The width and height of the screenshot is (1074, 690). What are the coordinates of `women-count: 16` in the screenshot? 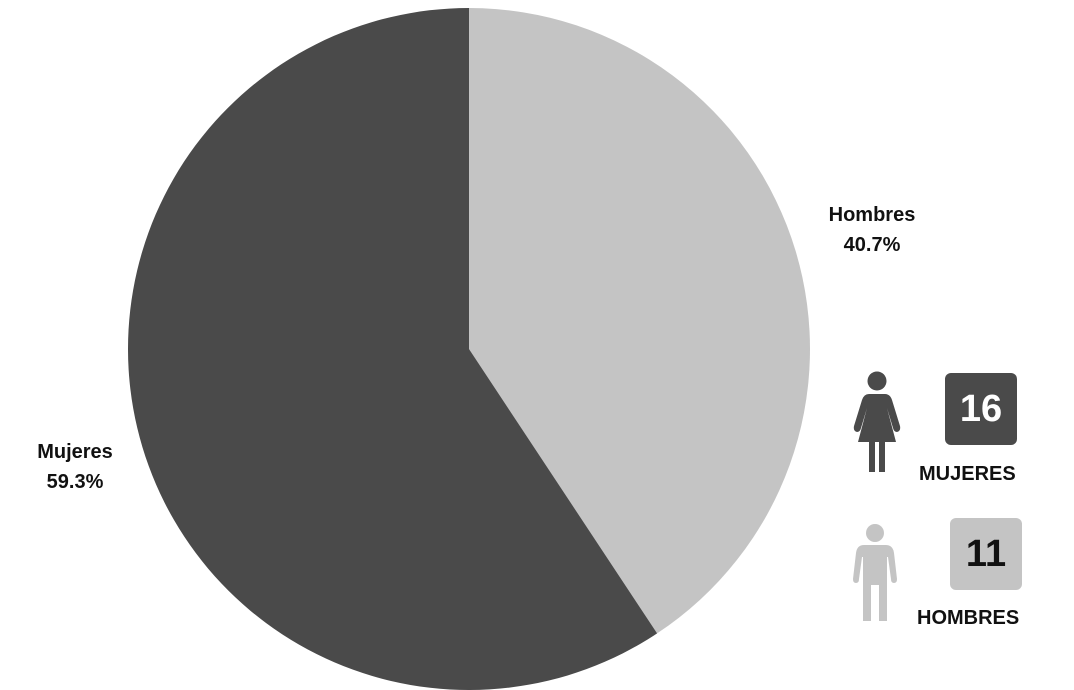 It's located at (981, 408).